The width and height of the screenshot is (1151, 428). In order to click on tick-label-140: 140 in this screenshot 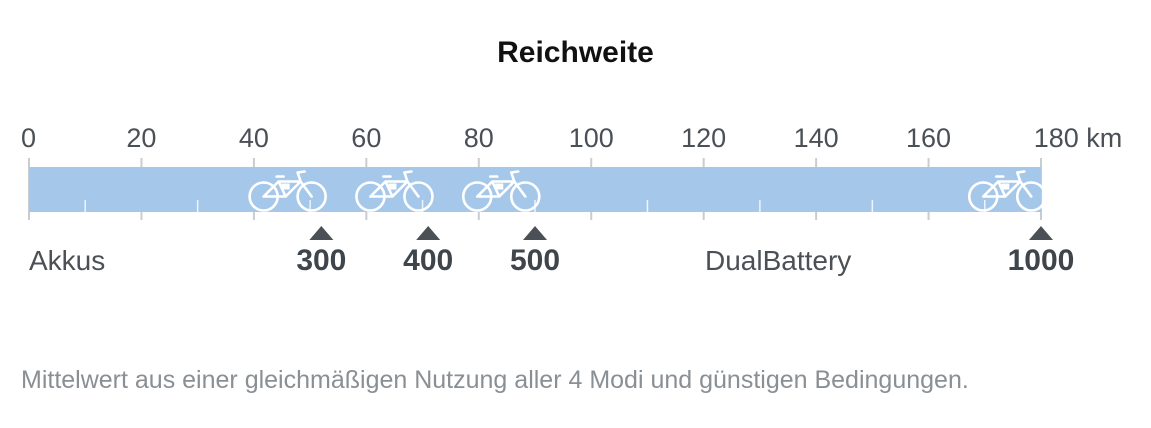, I will do `click(816, 138)`.